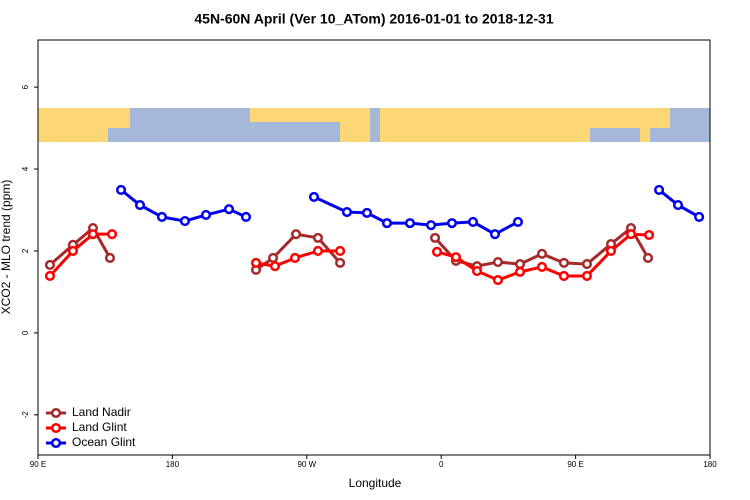 This screenshot has height=500, width=750. I want to click on y-tick-label: 0, so click(25, 332).